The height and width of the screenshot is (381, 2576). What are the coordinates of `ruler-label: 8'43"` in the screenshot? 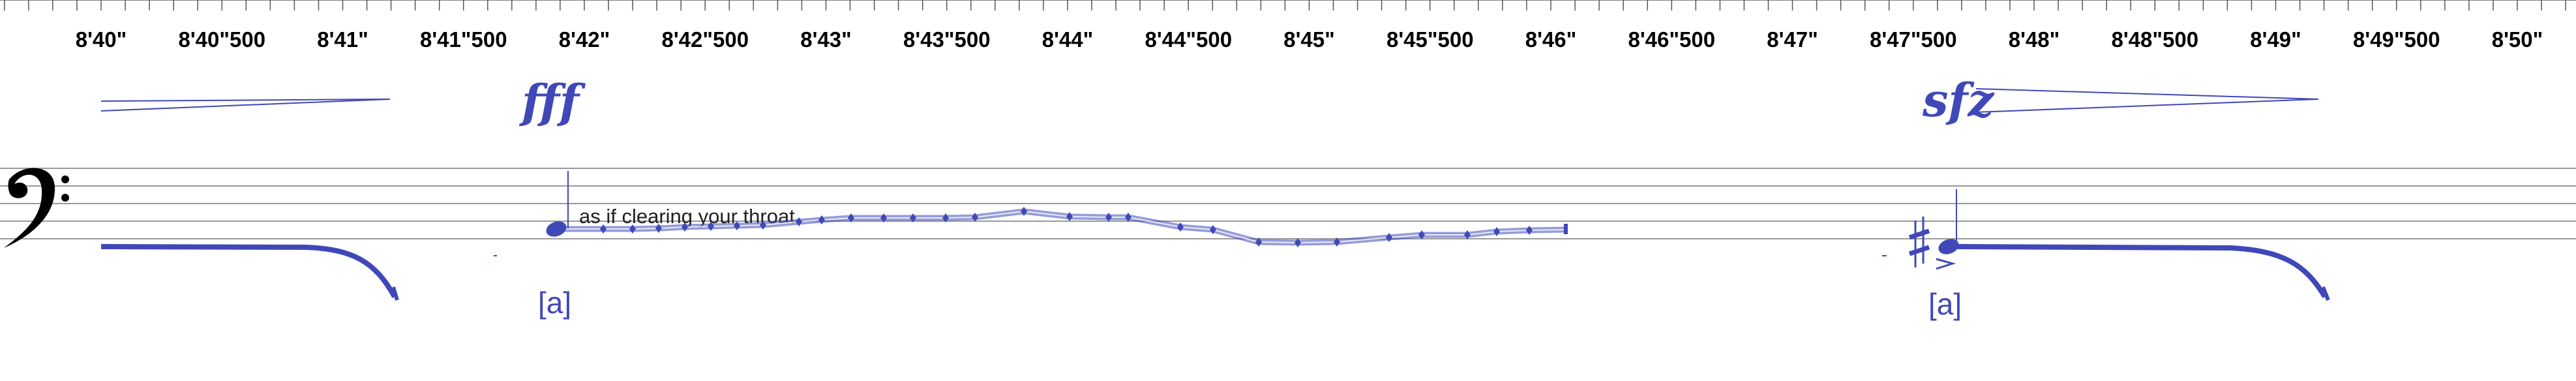 It's located at (826, 39).